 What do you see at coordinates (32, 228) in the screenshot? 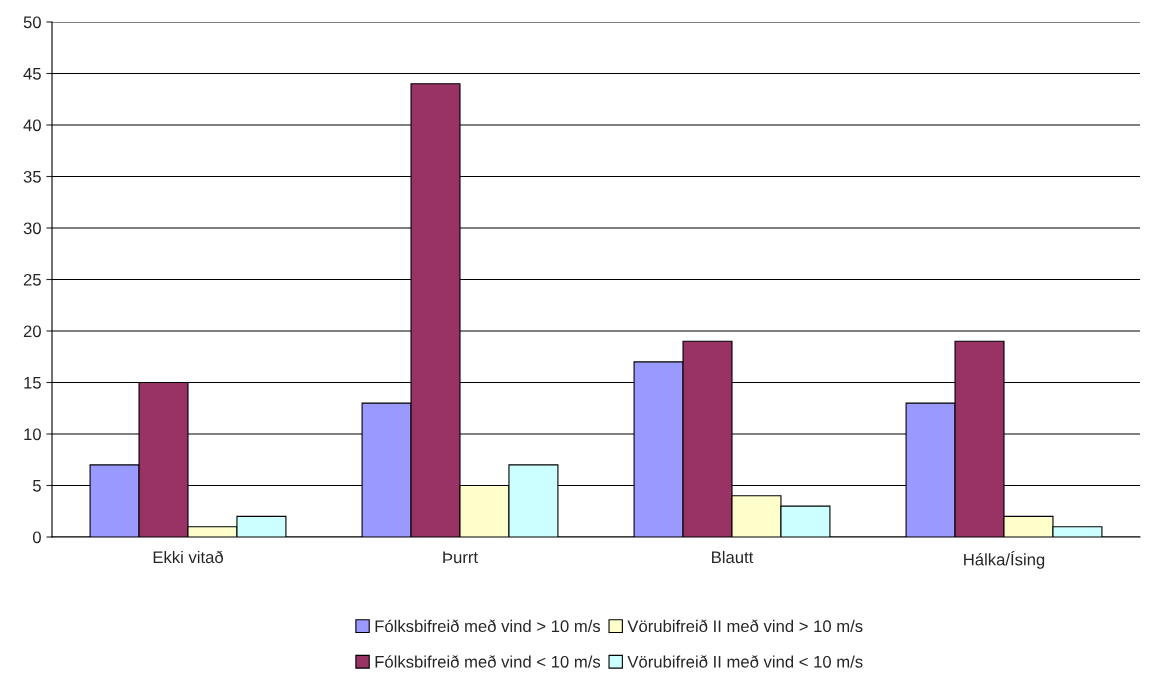
I see `y-tick-label: 30` at bounding box center [32, 228].